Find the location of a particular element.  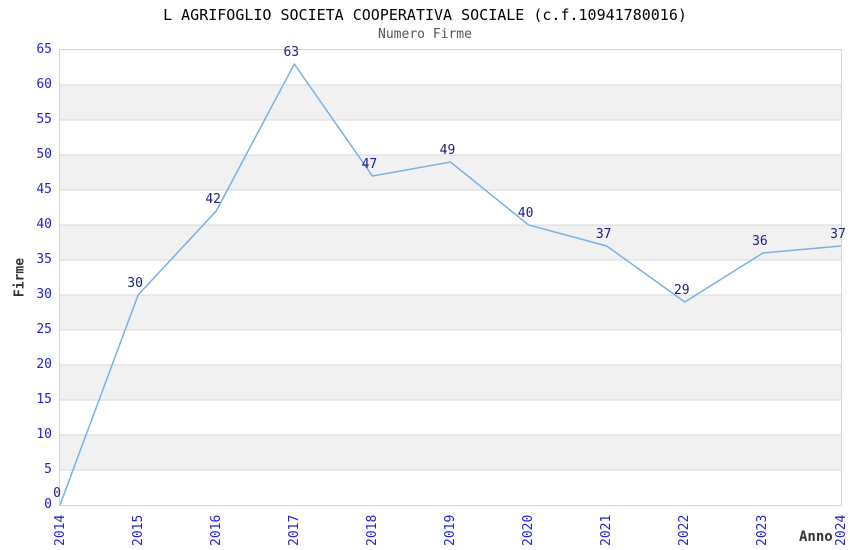

data-point-label: 63 is located at coordinates (291, 52).